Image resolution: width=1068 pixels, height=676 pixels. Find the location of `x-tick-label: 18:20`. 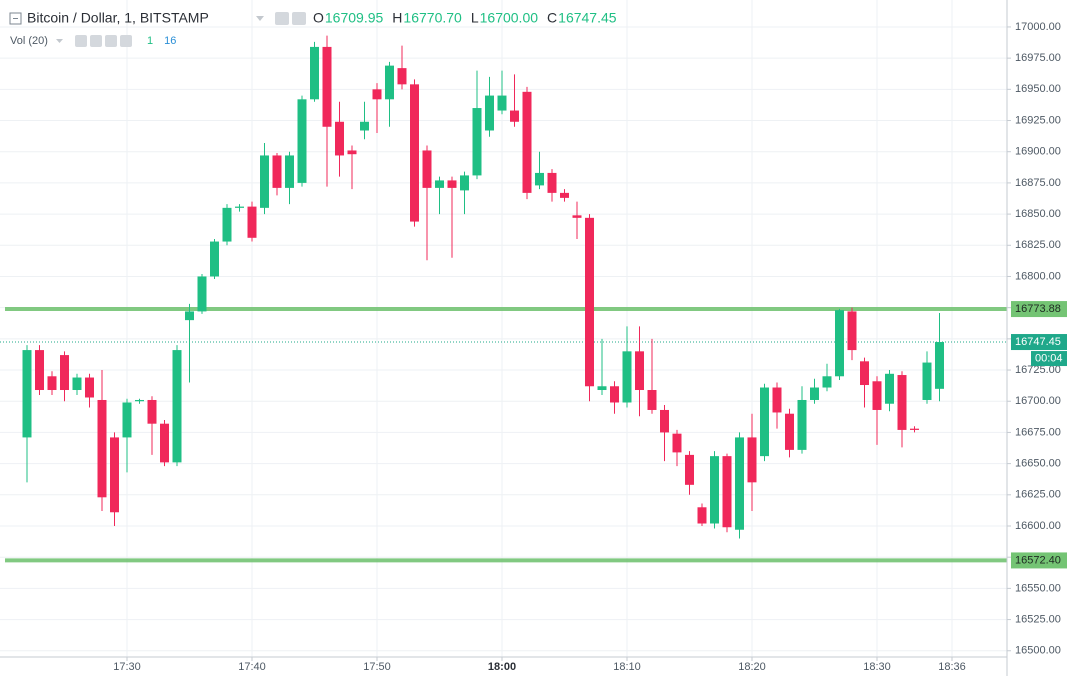

x-tick-label: 18:20 is located at coordinates (752, 667).